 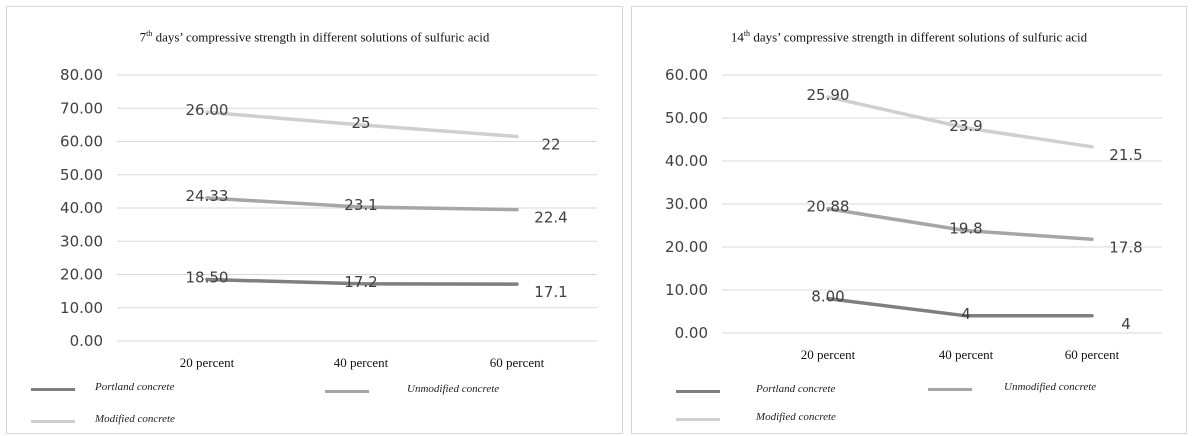 I want to click on data-label: 25, so click(x=360, y=123).